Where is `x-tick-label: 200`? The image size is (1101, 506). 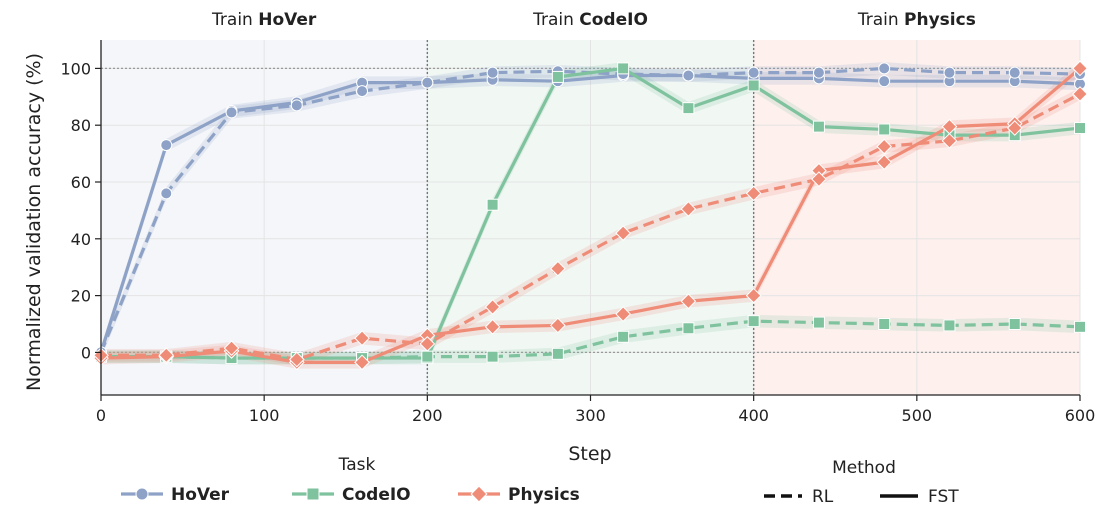
x-tick-label: 200 is located at coordinates (427, 415).